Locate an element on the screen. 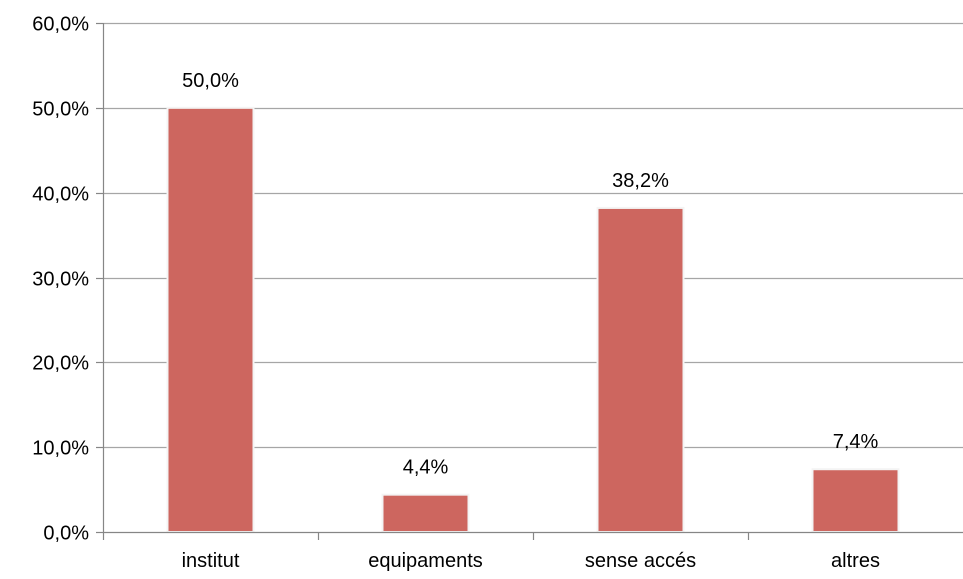  bar-value-label: 50,0% is located at coordinates (210, 81).